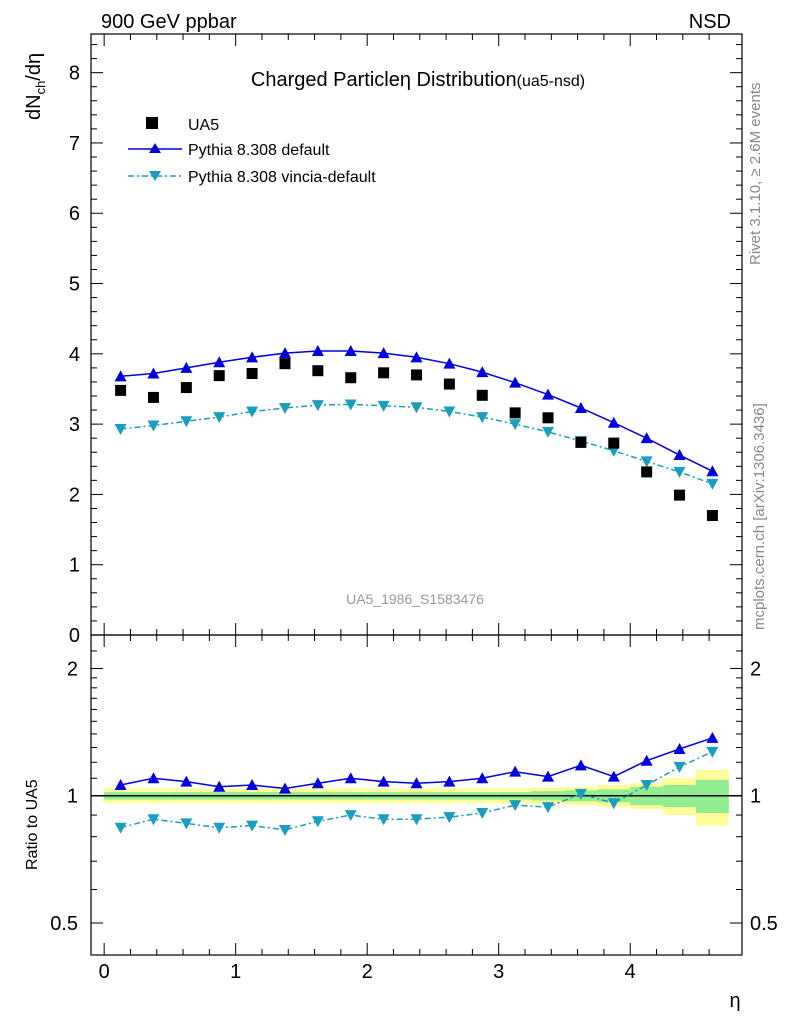 The height and width of the screenshot is (1024, 786). Describe the element at coordinates (759, 516) in the screenshot. I see `mcplots-label: mcplots.cern.ch [arXiv:1306.3436]` at that location.